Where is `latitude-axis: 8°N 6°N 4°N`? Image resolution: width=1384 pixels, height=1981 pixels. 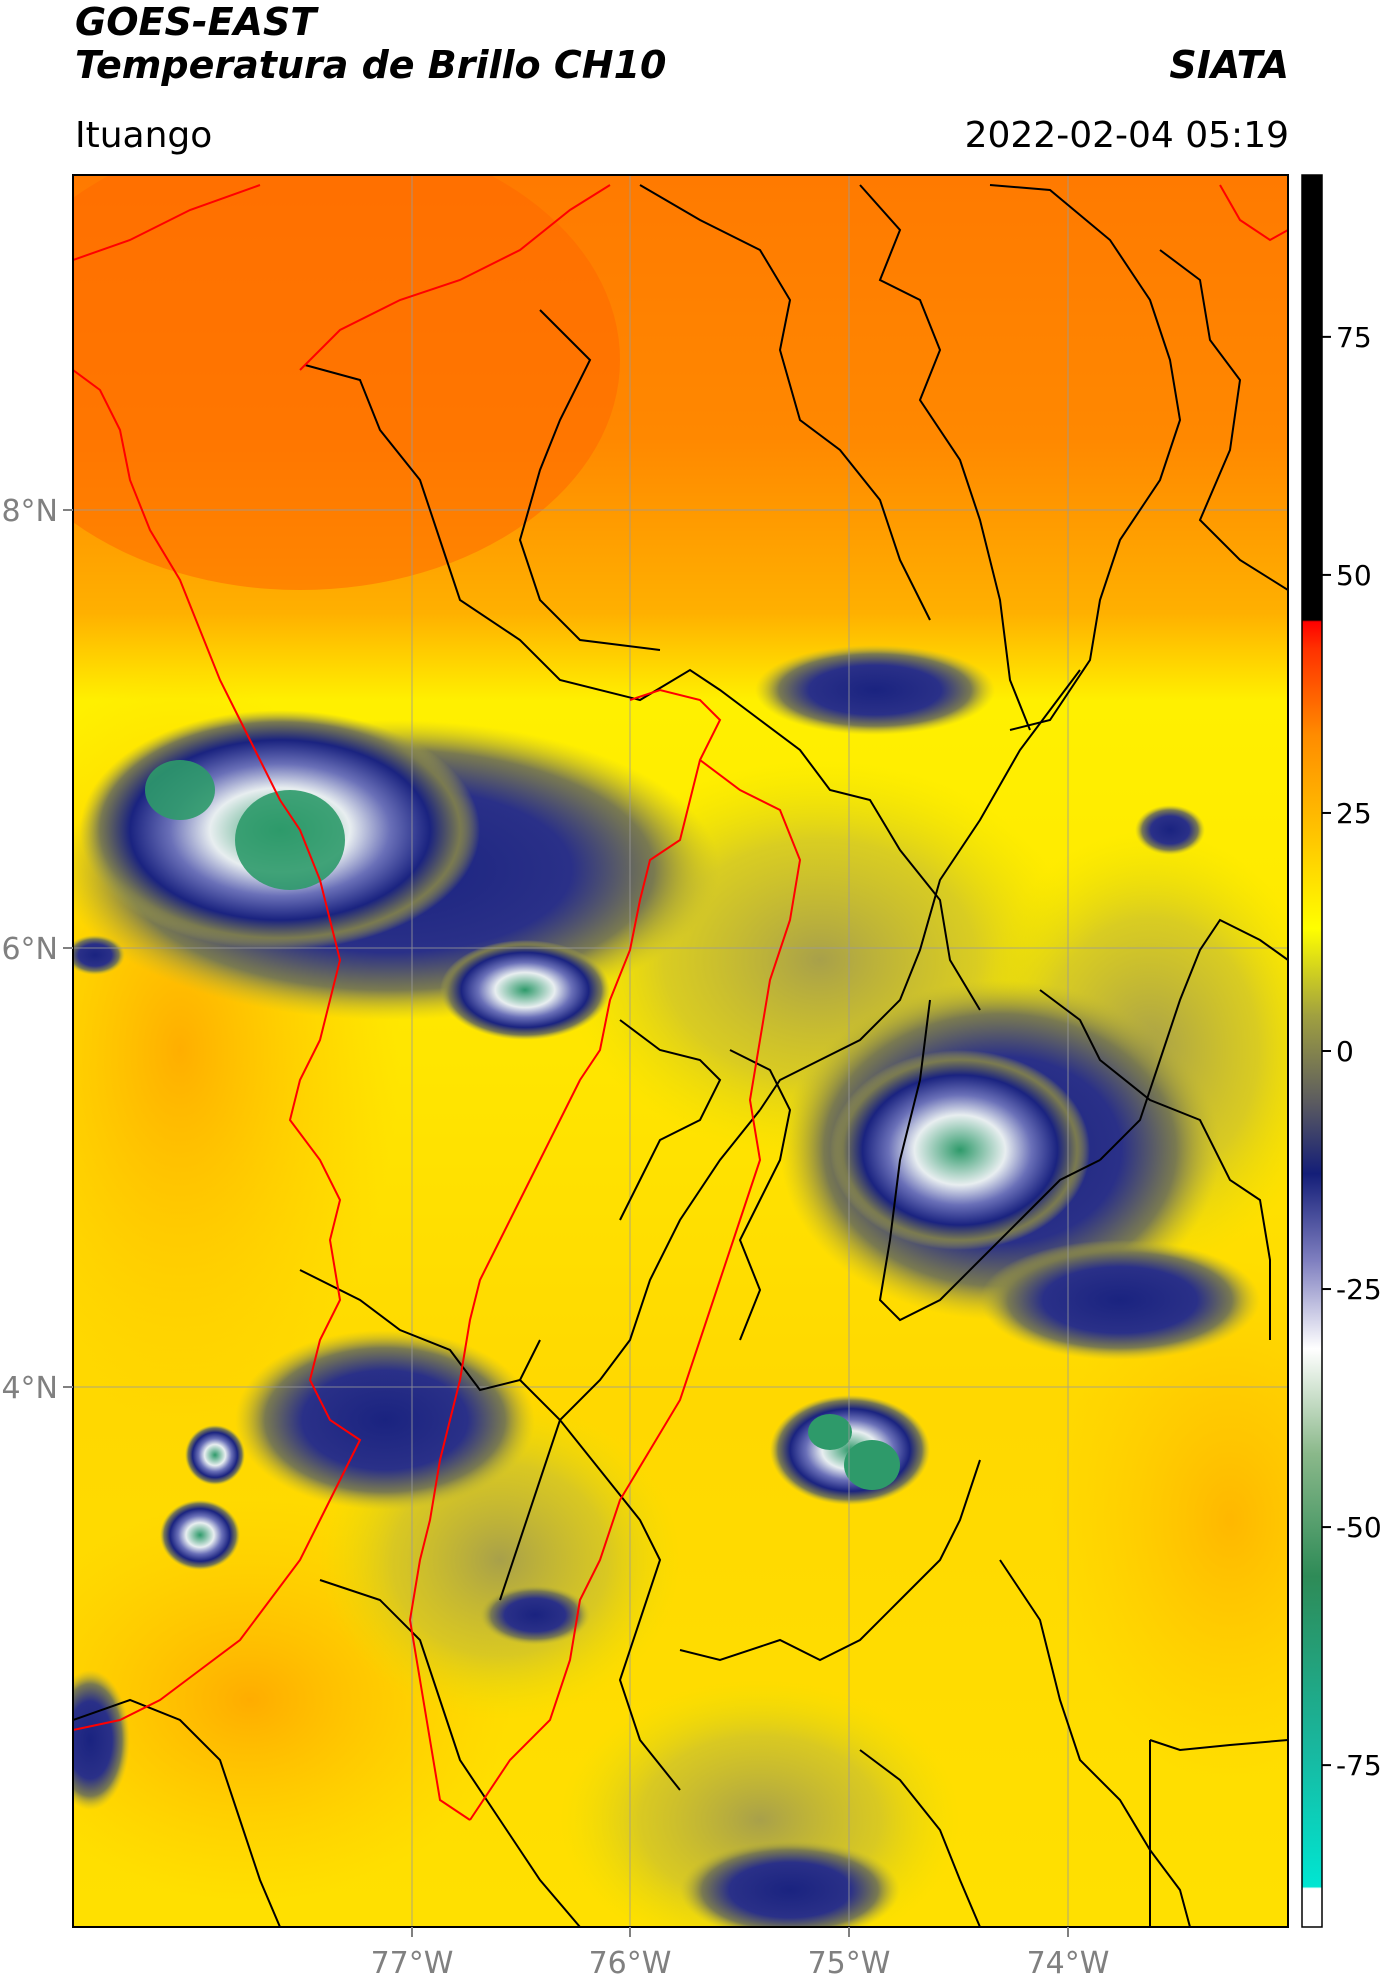 latitude-axis: 8°N 6°N 4°N is located at coordinates (37, 950).